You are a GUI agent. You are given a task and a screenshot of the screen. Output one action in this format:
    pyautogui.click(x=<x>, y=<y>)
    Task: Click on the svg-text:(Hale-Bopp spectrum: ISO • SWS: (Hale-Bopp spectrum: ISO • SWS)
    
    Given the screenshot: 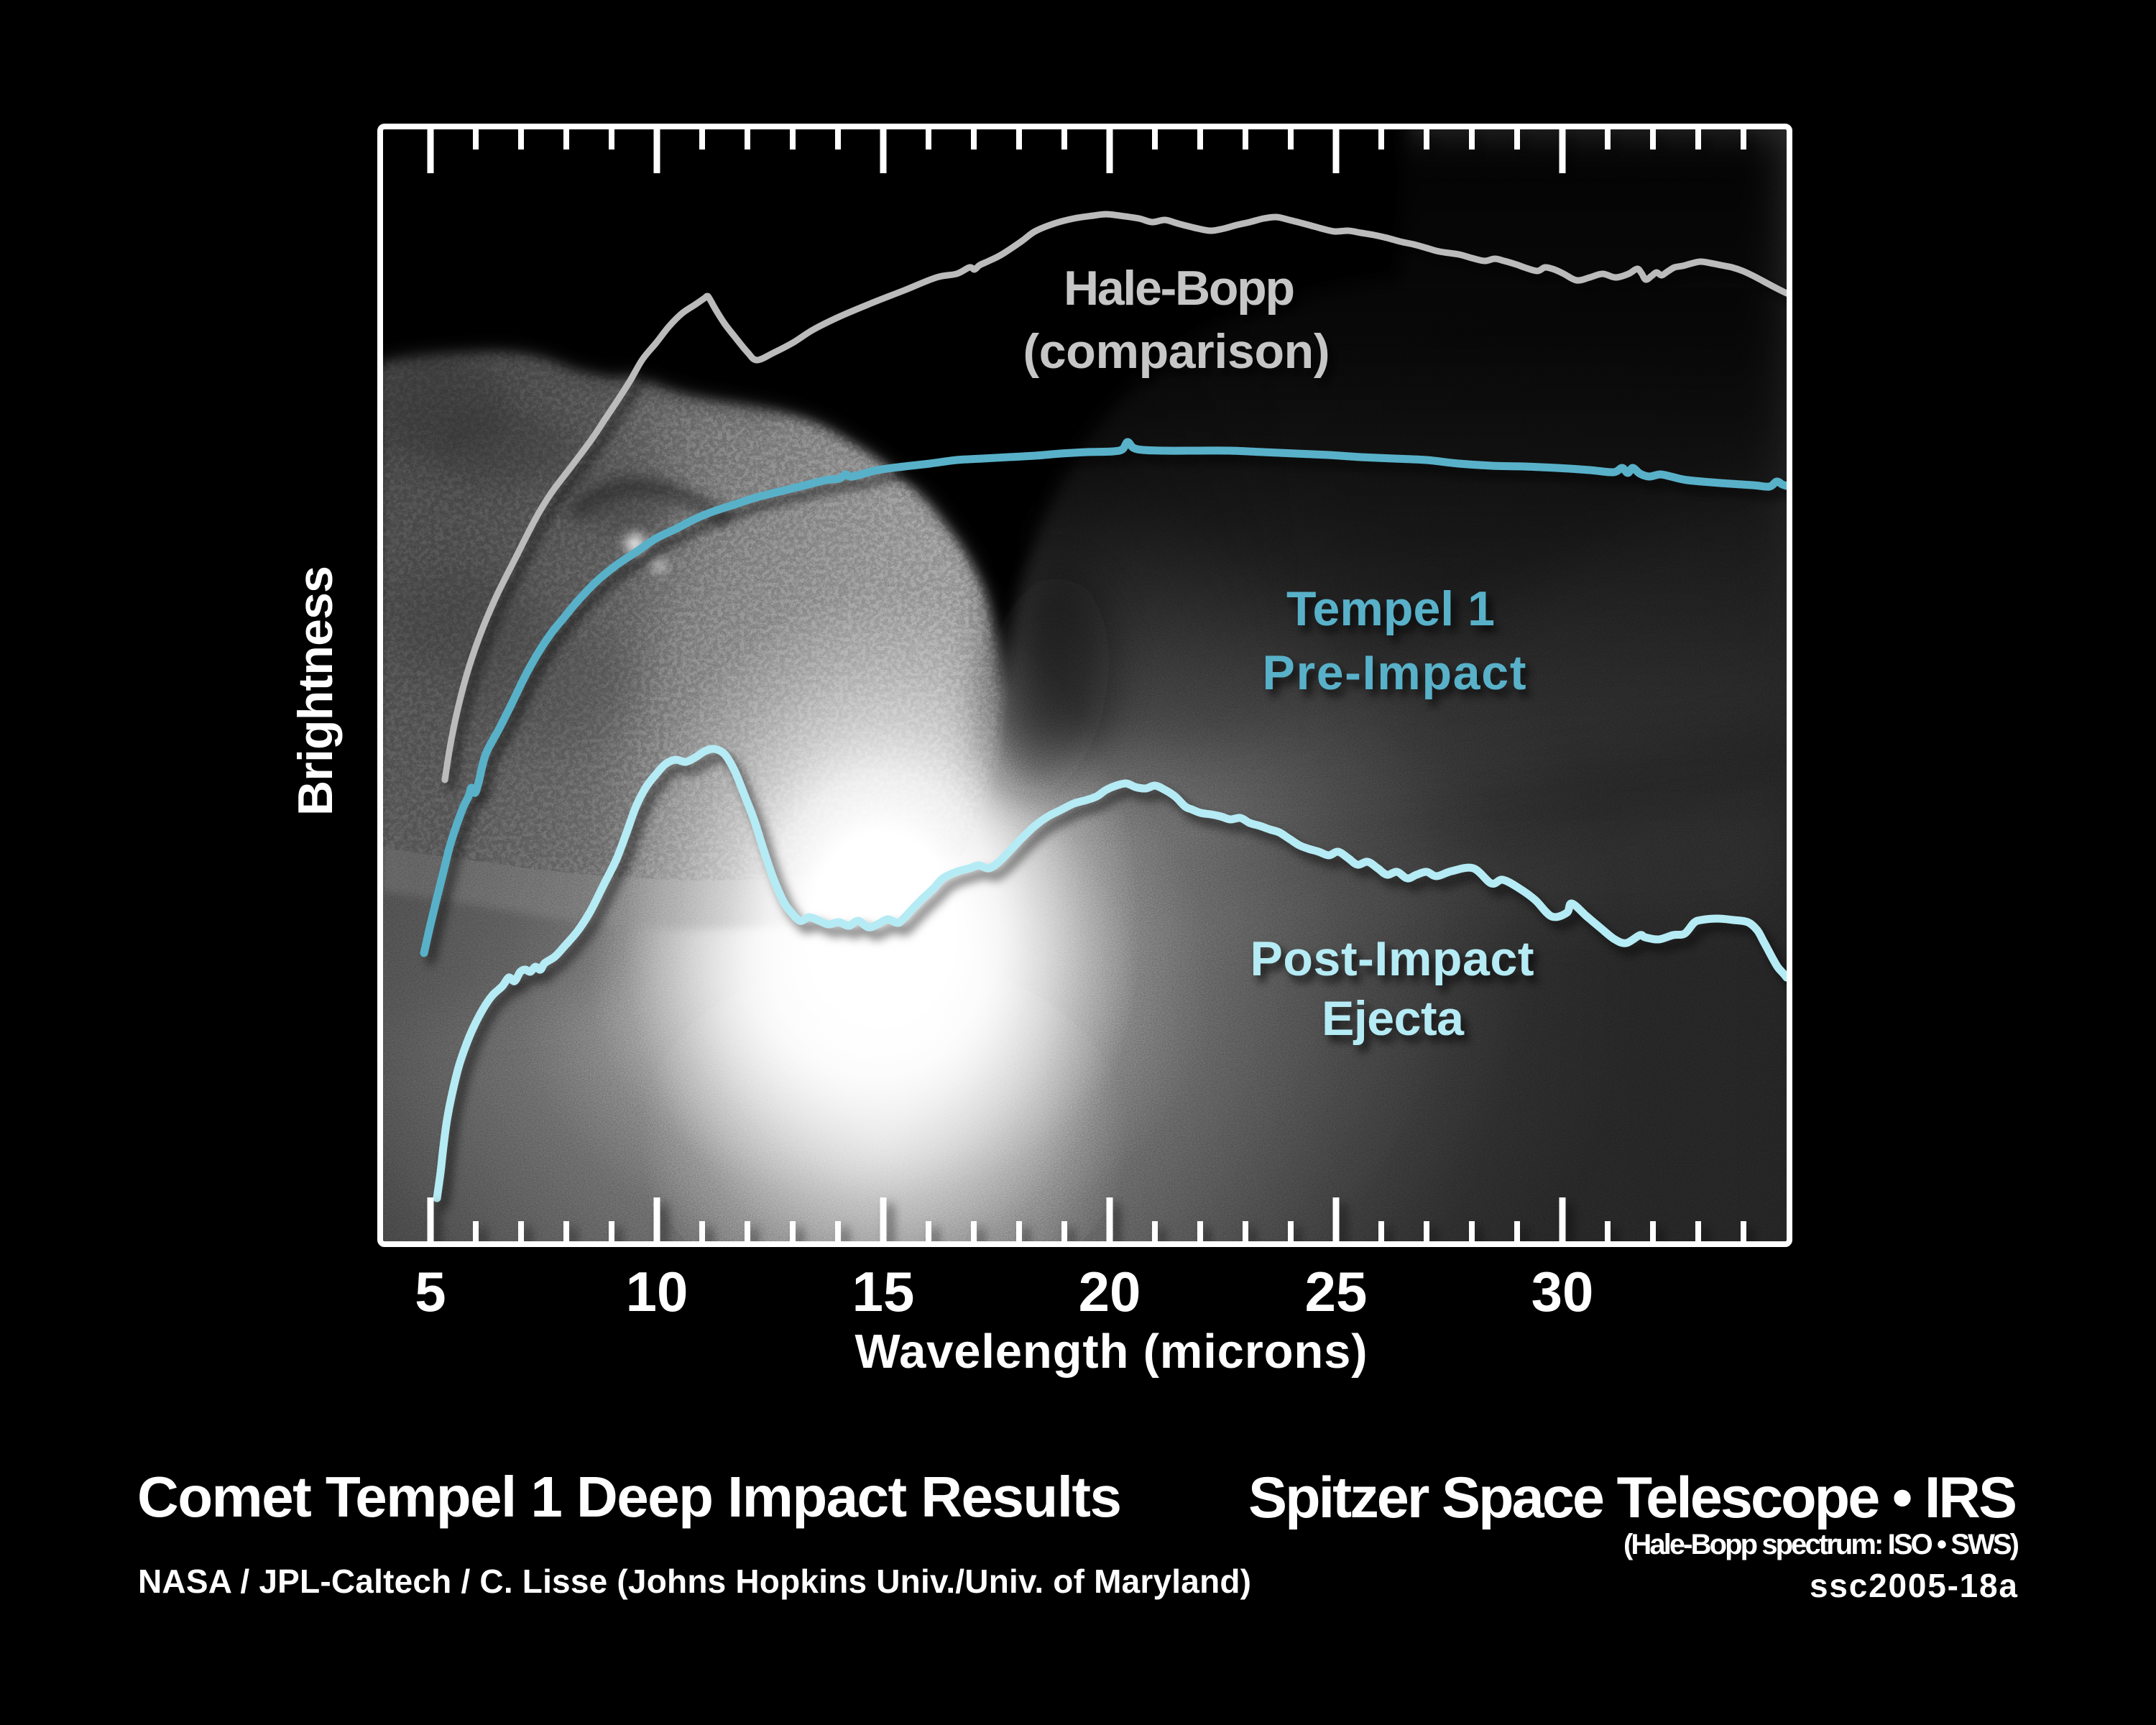 What is the action you would take?
    pyautogui.click(x=1821, y=1544)
    